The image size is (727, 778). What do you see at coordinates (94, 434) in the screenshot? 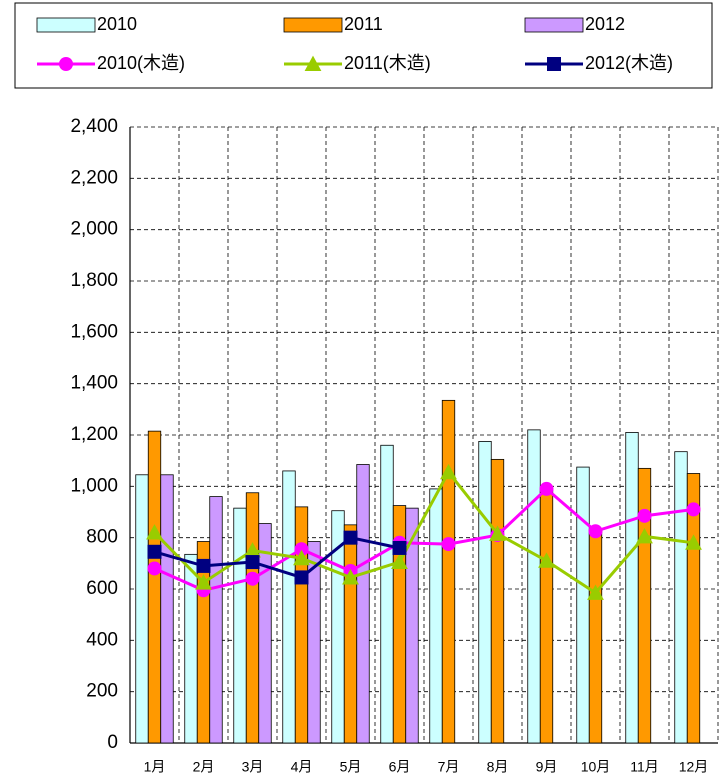
I see `y-tick-label: 1,200` at bounding box center [94, 434].